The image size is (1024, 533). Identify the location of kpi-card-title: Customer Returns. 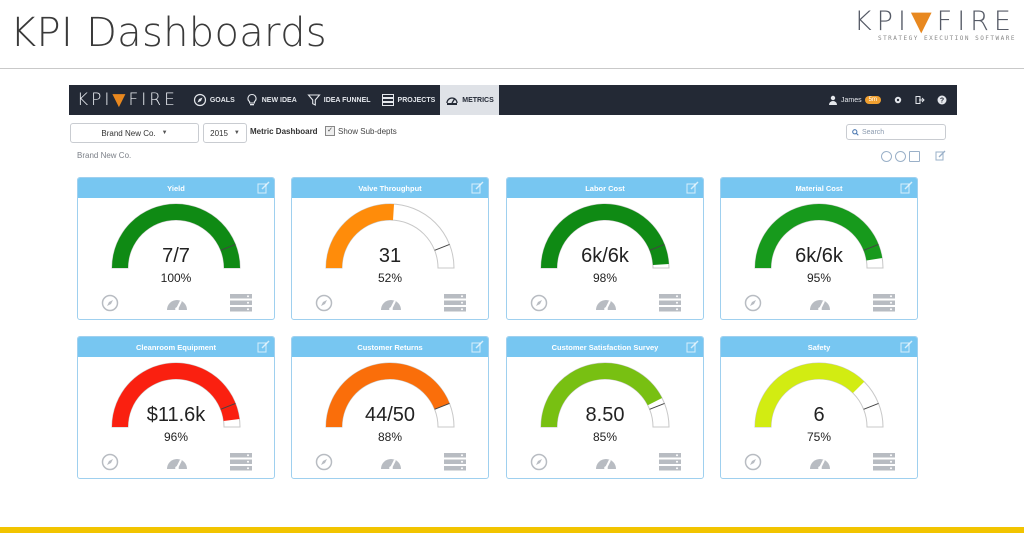
(390, 347).